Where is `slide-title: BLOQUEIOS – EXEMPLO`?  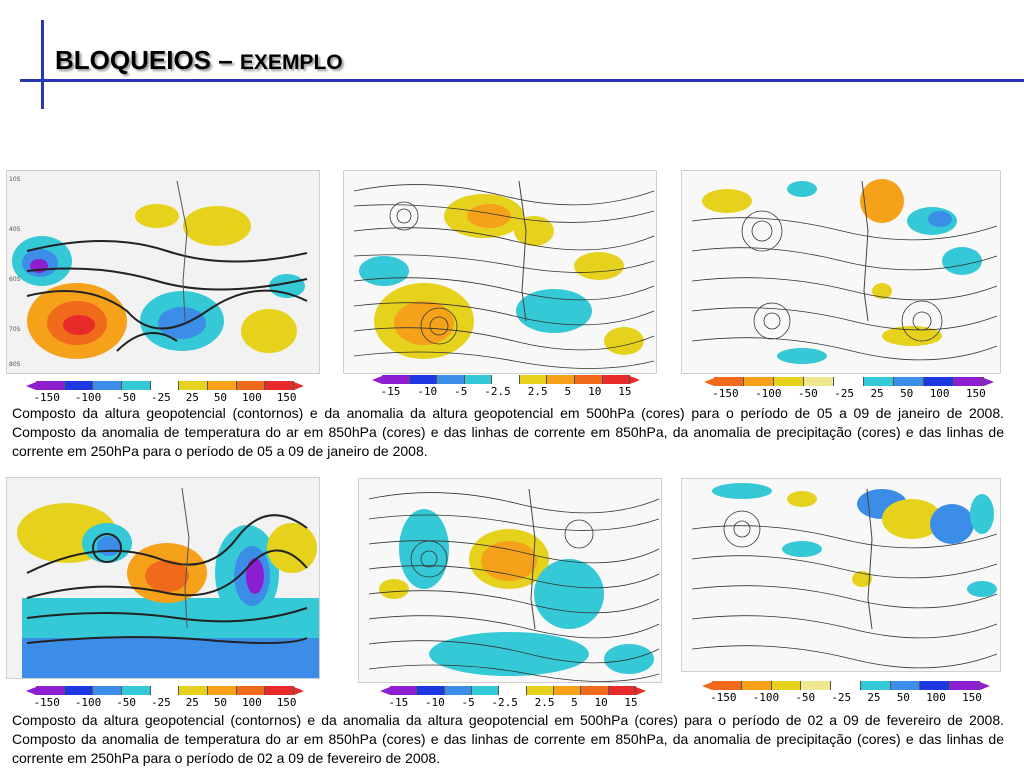 slide-title: BLOQUEIOS – EXEMPLO is located at coordinates (199, 60).